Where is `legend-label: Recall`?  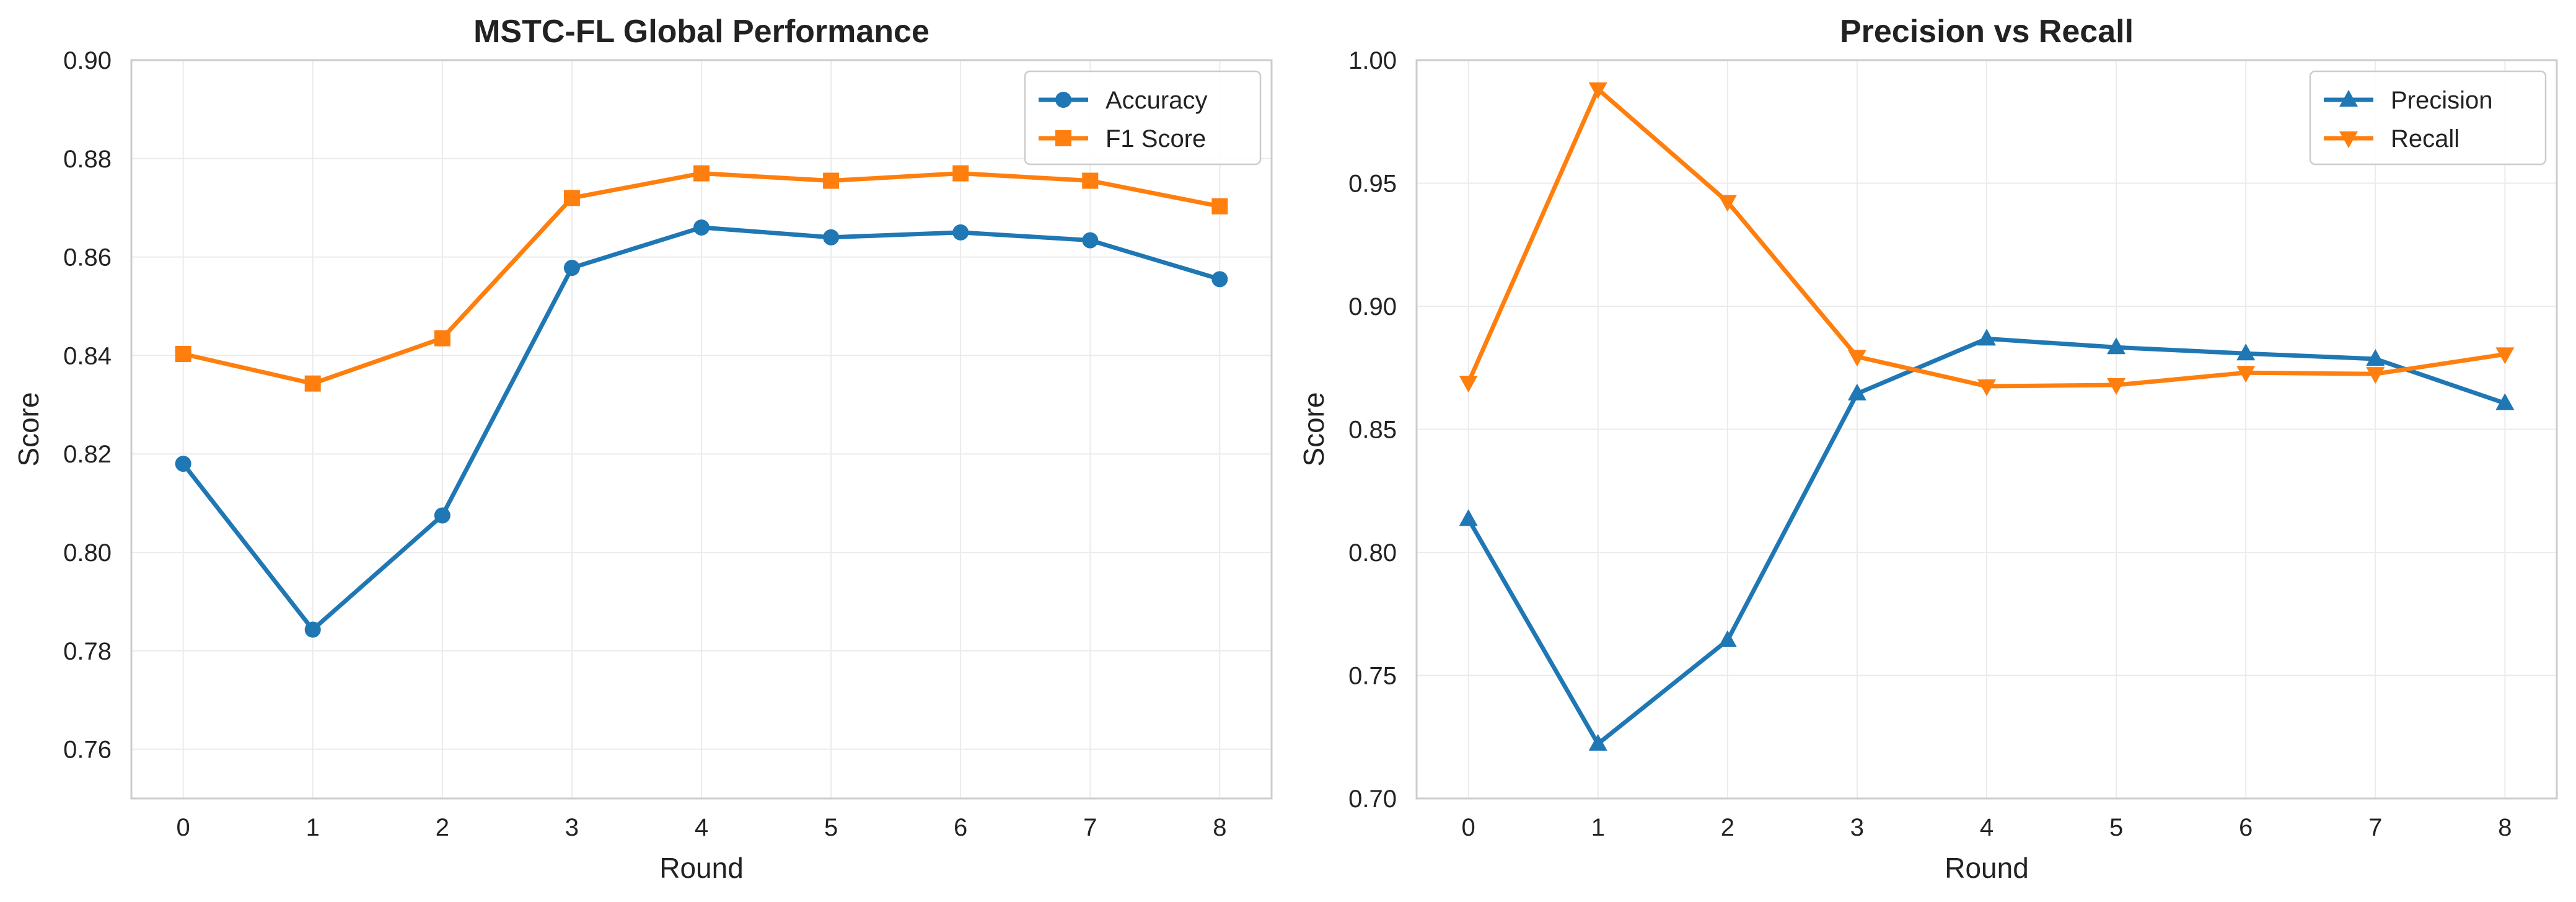
legend-label: Recall is located at coordinates (2425, 139).